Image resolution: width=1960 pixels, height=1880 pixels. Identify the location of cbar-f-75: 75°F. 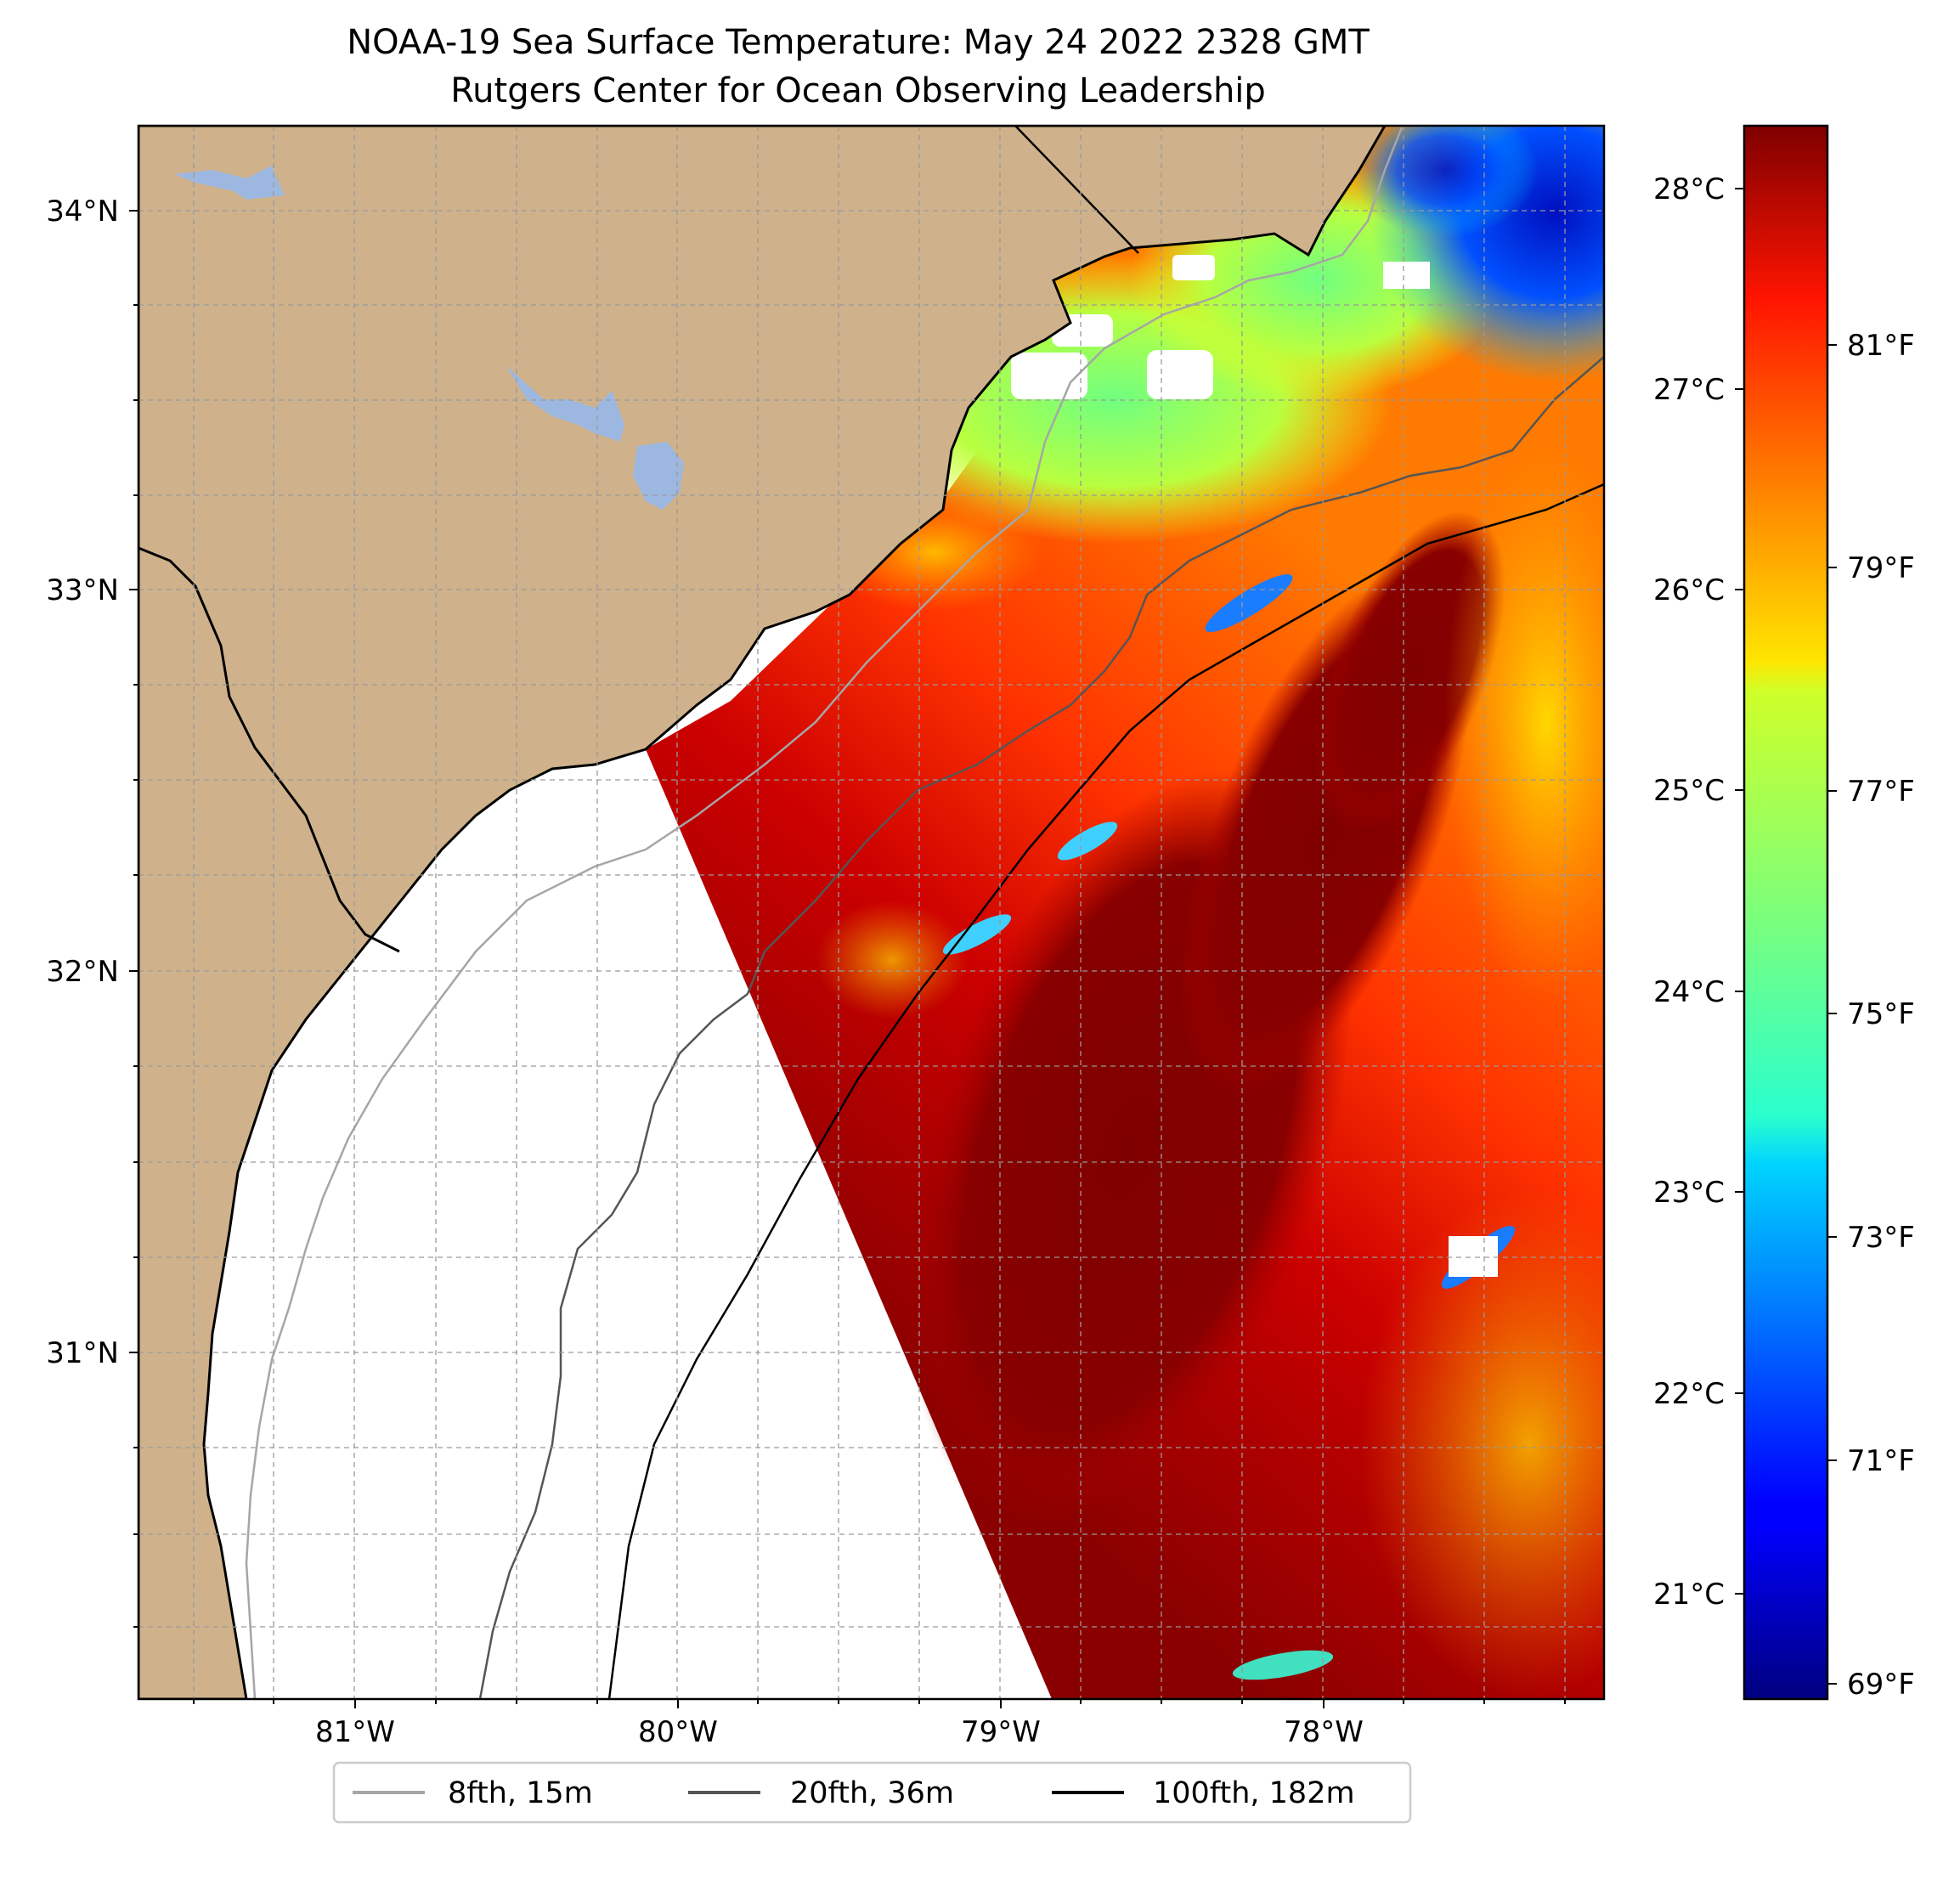
(1881, 1014).